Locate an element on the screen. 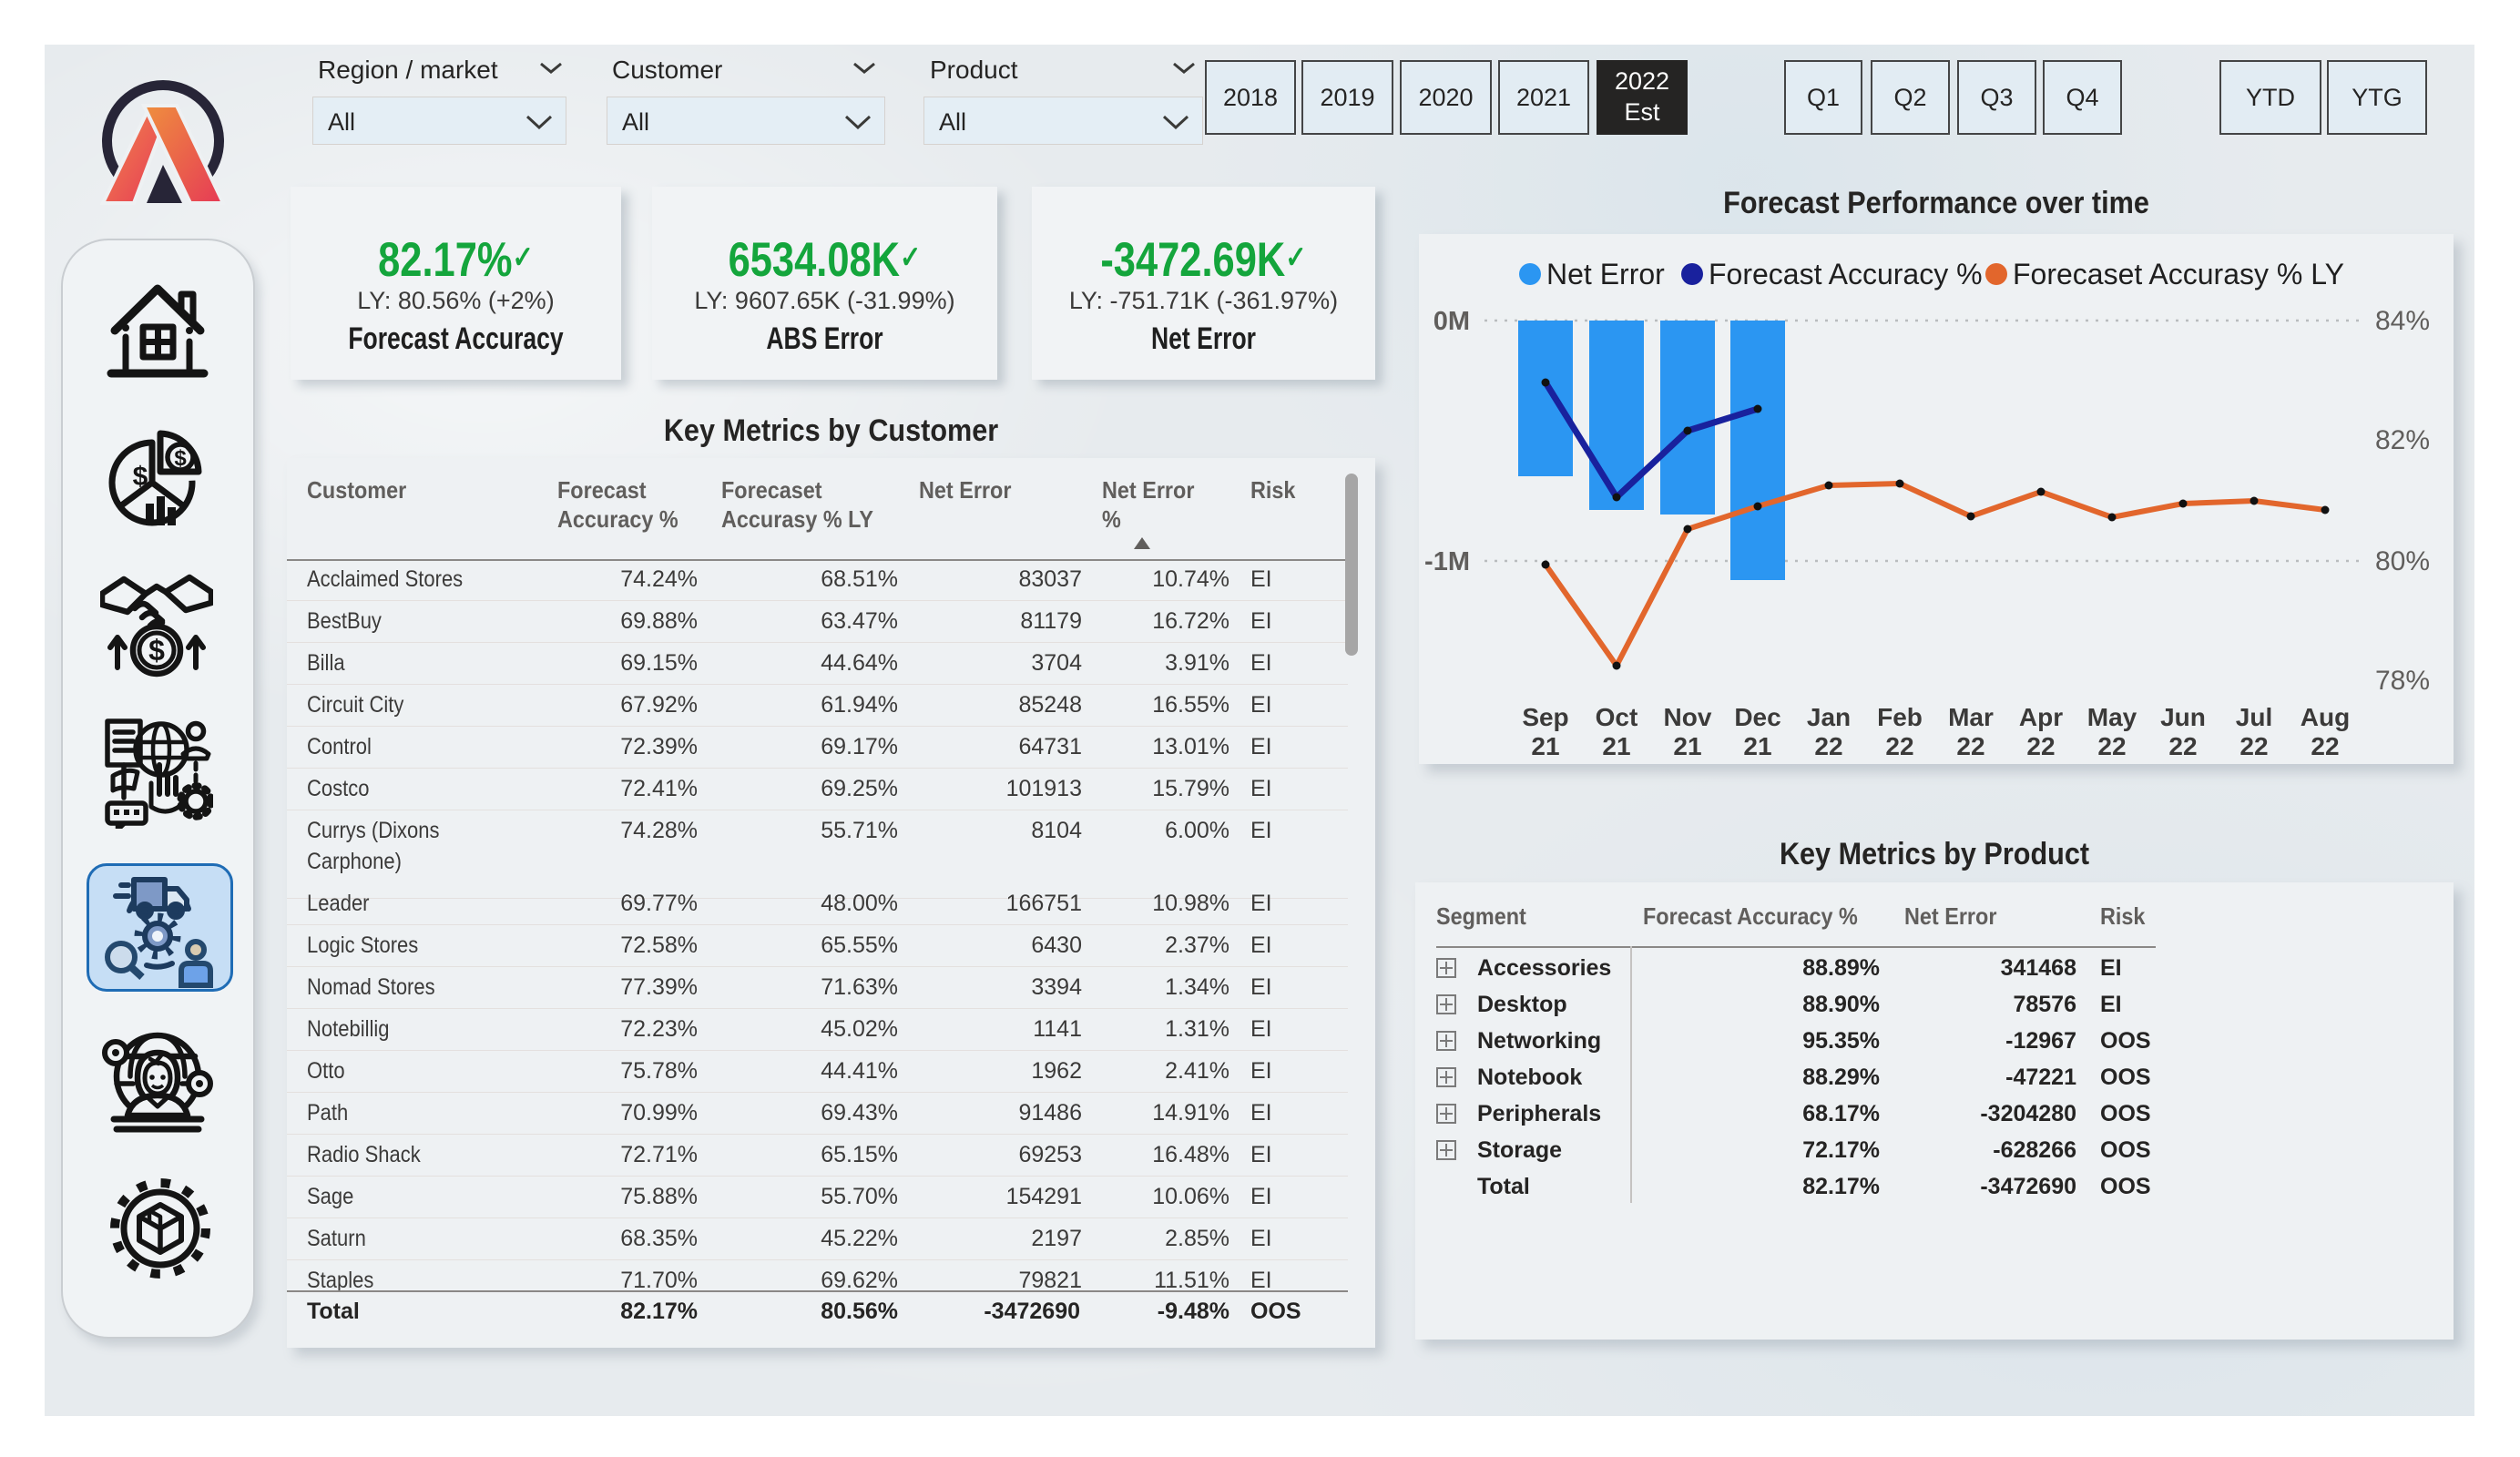 The image size is (2520, 1457). svg-text: Dec is located at coordinates (1757, 717).